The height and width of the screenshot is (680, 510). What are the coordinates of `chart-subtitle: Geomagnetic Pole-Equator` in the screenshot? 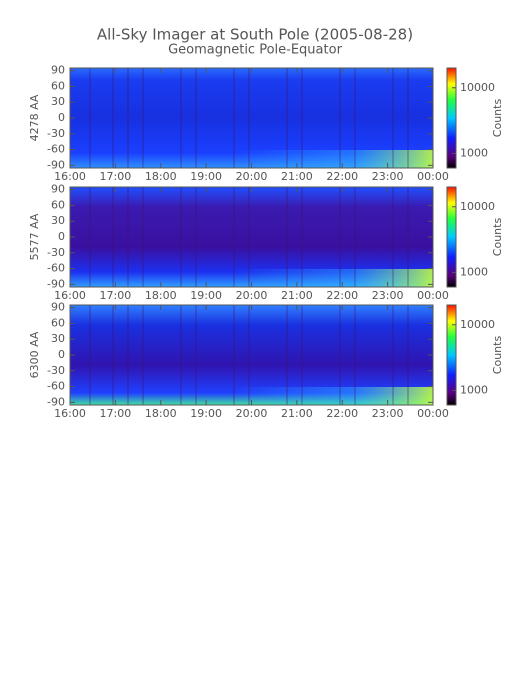 It's located at (255, 50).